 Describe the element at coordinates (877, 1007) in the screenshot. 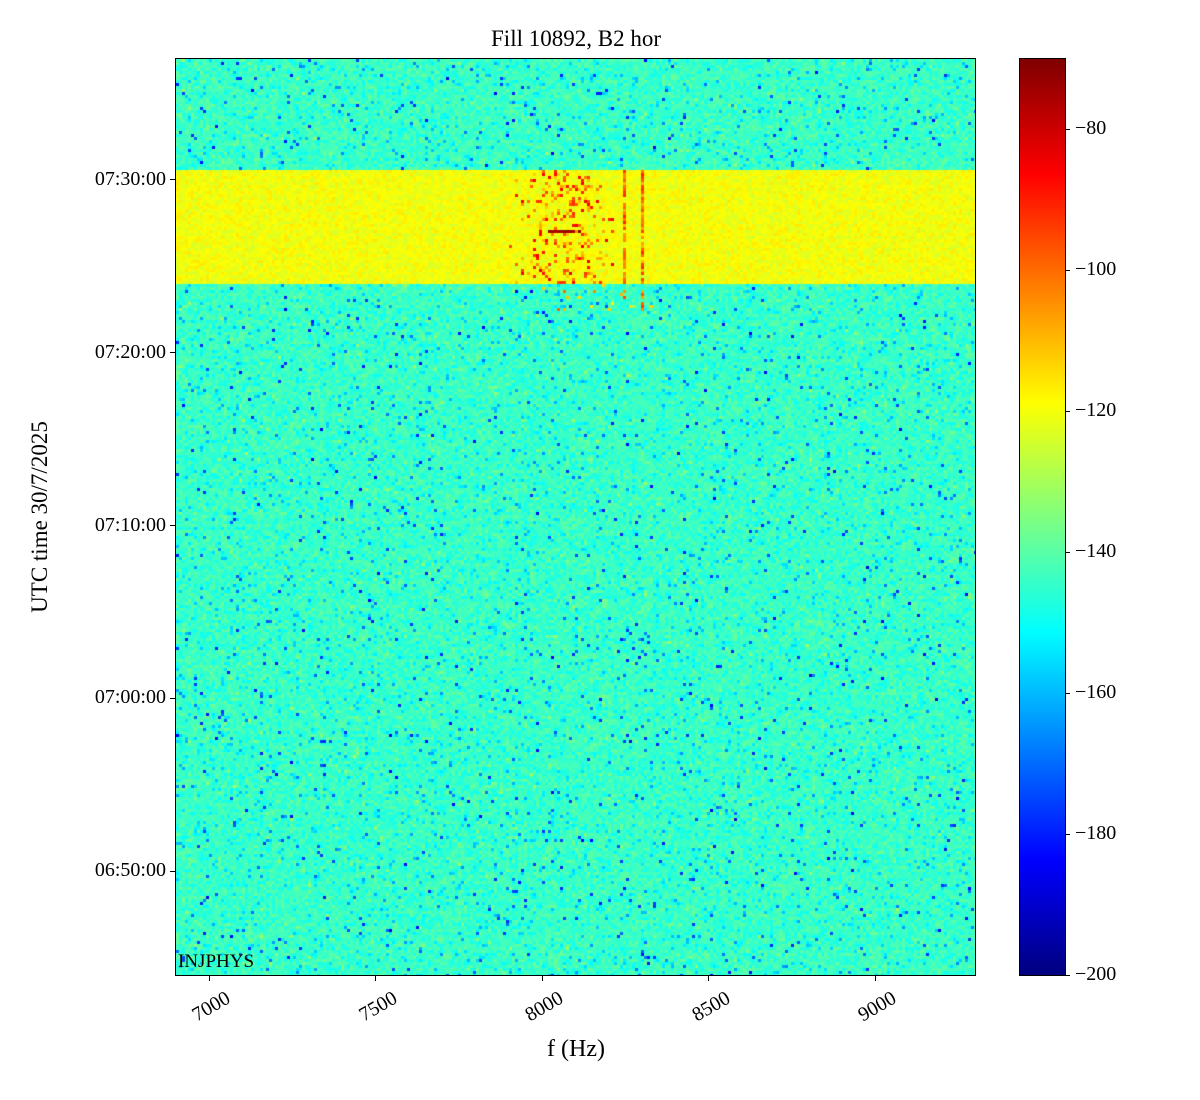

I see `x-tick-label: 9000` at that location.